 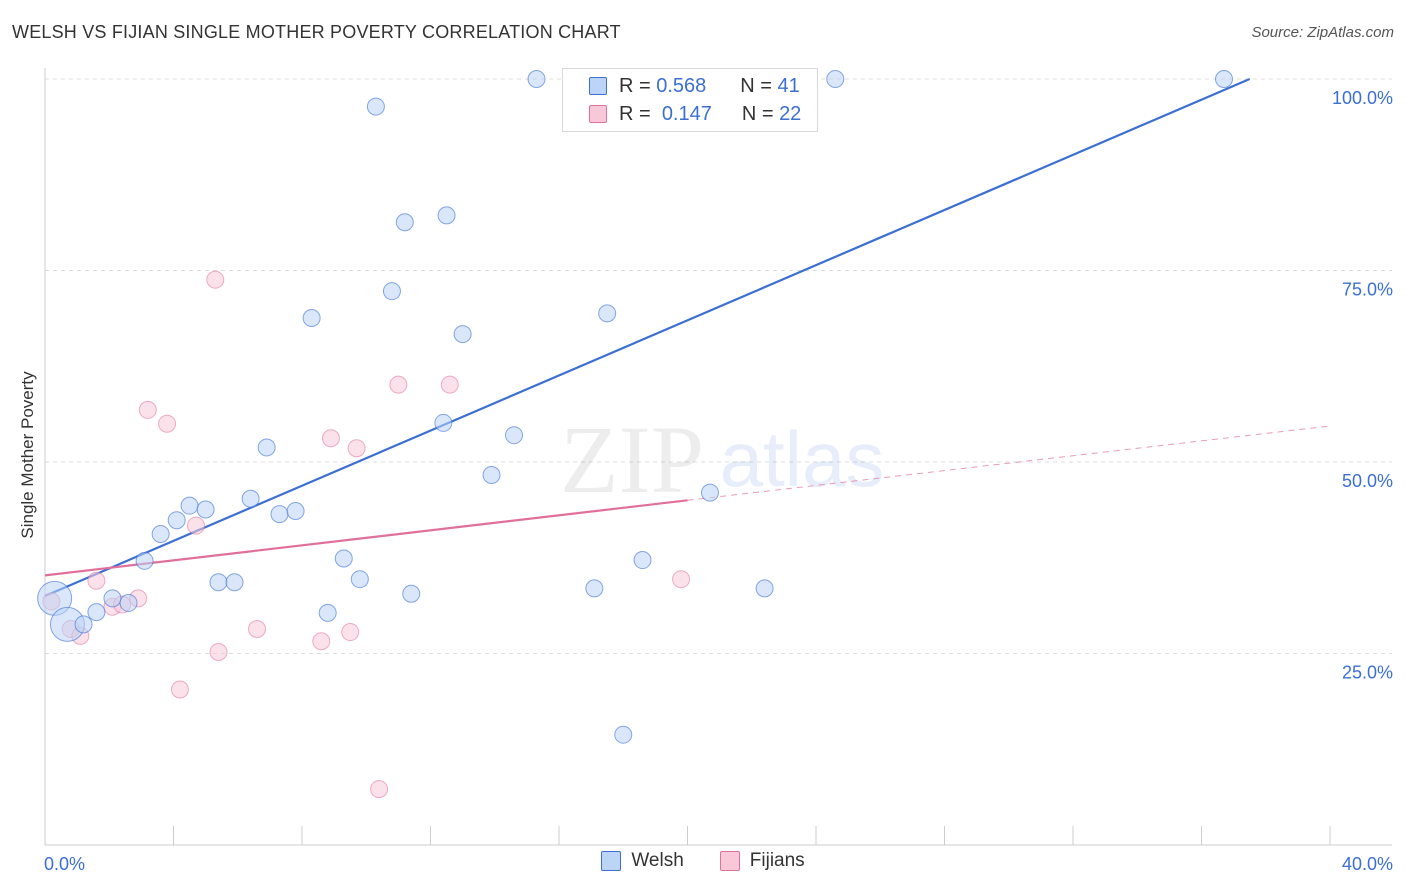 I want to click on y-tick-label-75: 75.0%, so click(x=1367, y=290).